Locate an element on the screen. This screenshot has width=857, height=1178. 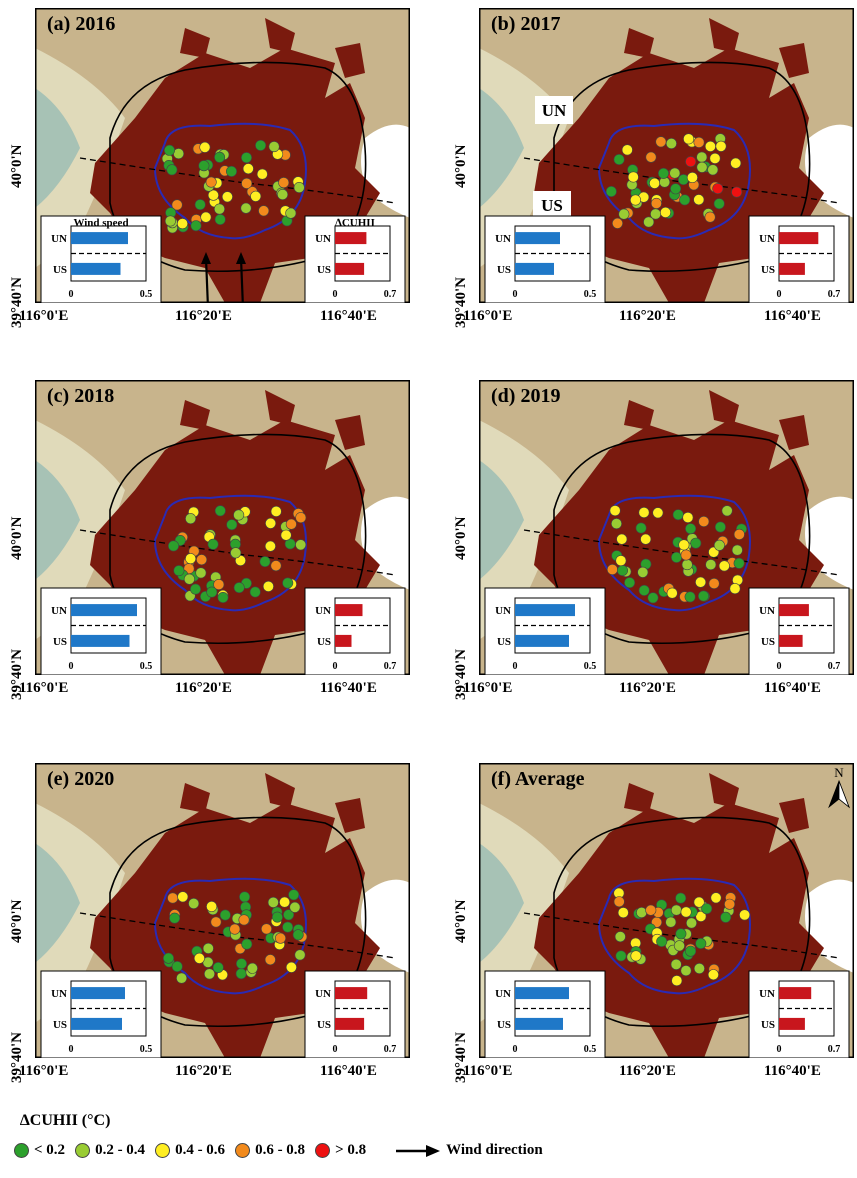
panel-label: (b) 2017 is located at coordinates (525, 24).